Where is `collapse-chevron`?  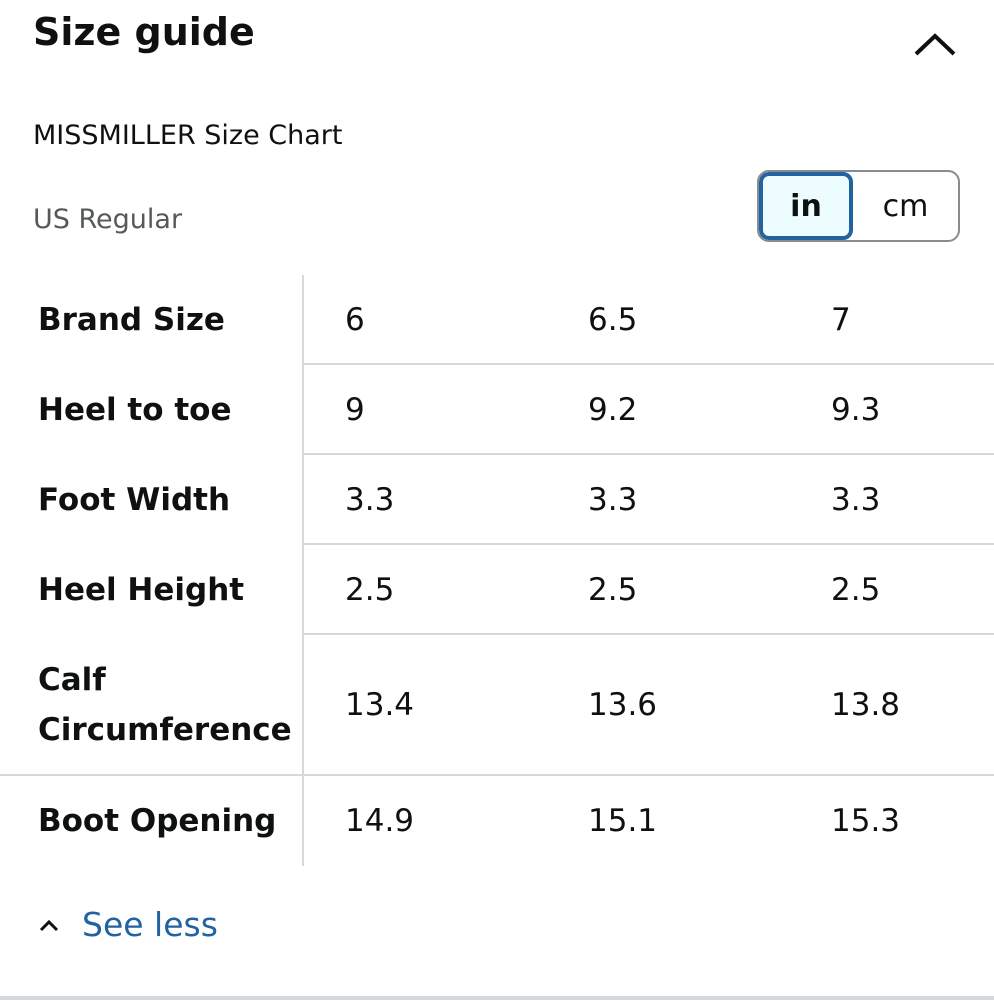 collapse-chevron is located at coordinates (935, 45).